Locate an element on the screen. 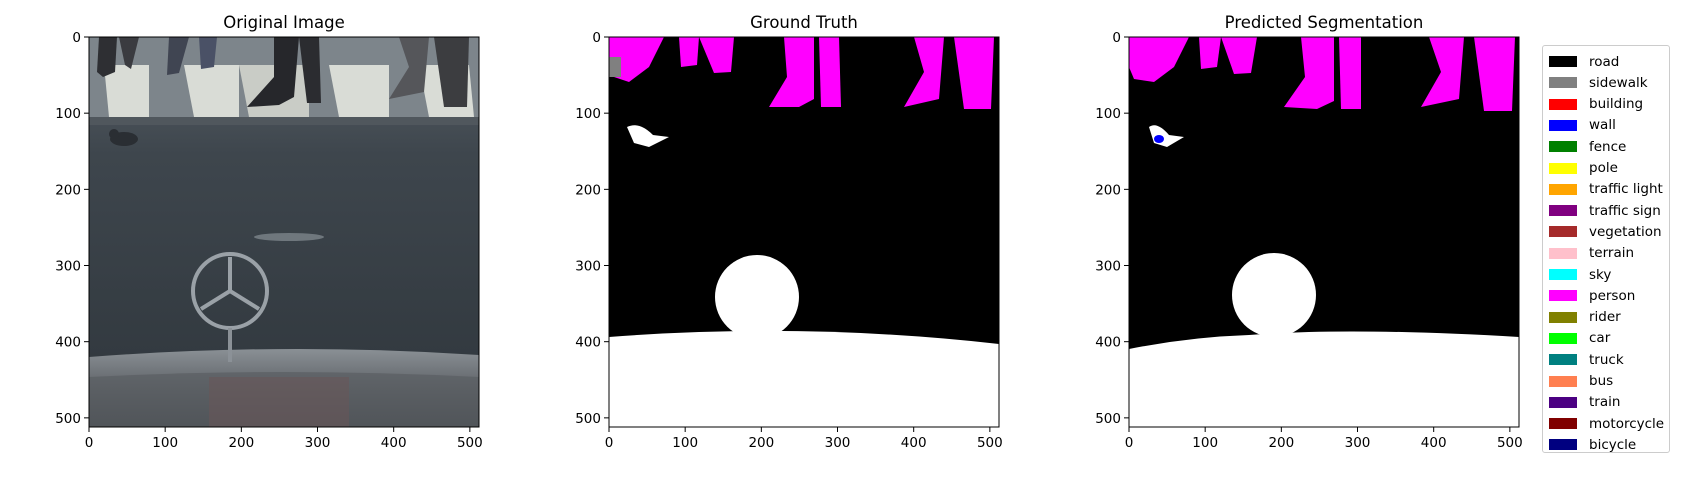 The image size is (1700, 500). legend-item: building is located at coordinates (1596, 104).